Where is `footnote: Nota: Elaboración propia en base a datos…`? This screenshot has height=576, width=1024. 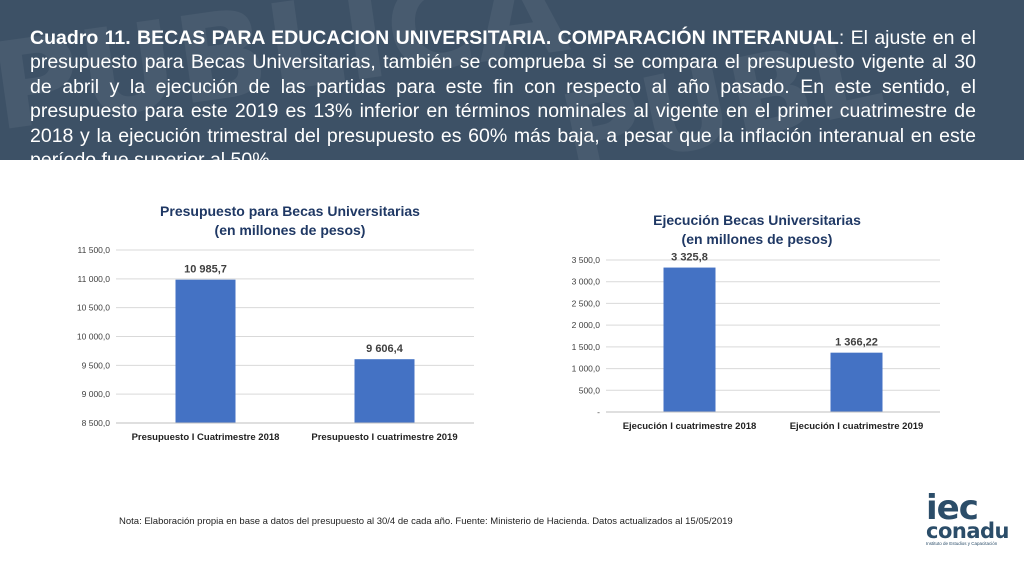
footnote: Nota: Elaboración propia en base a datos… is located at coordinates (426, 521).